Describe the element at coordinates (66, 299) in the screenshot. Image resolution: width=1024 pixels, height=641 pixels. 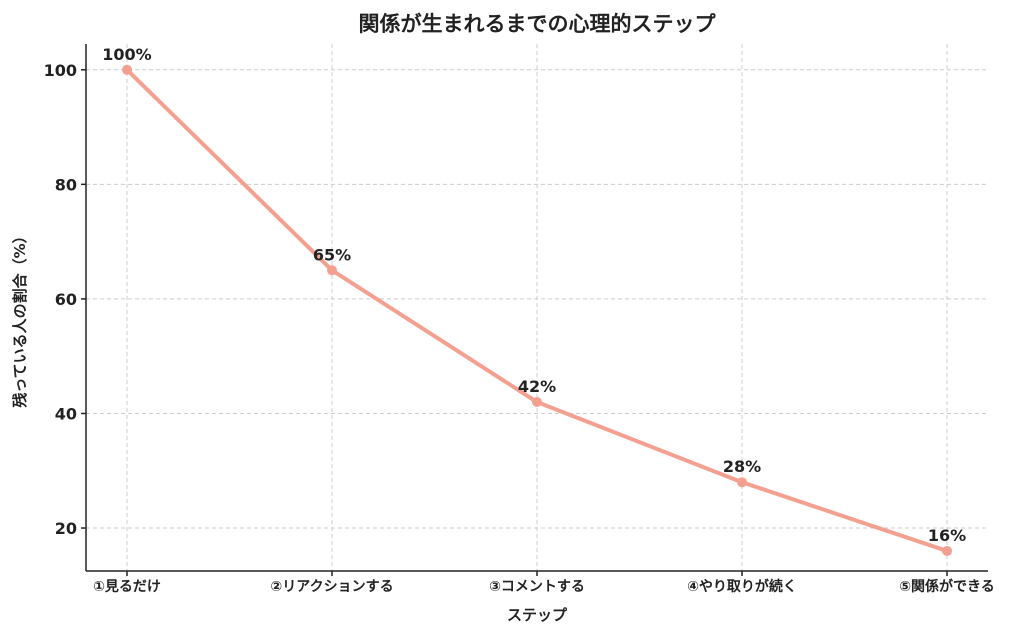
I see `y-tick-label: 60` at that location.